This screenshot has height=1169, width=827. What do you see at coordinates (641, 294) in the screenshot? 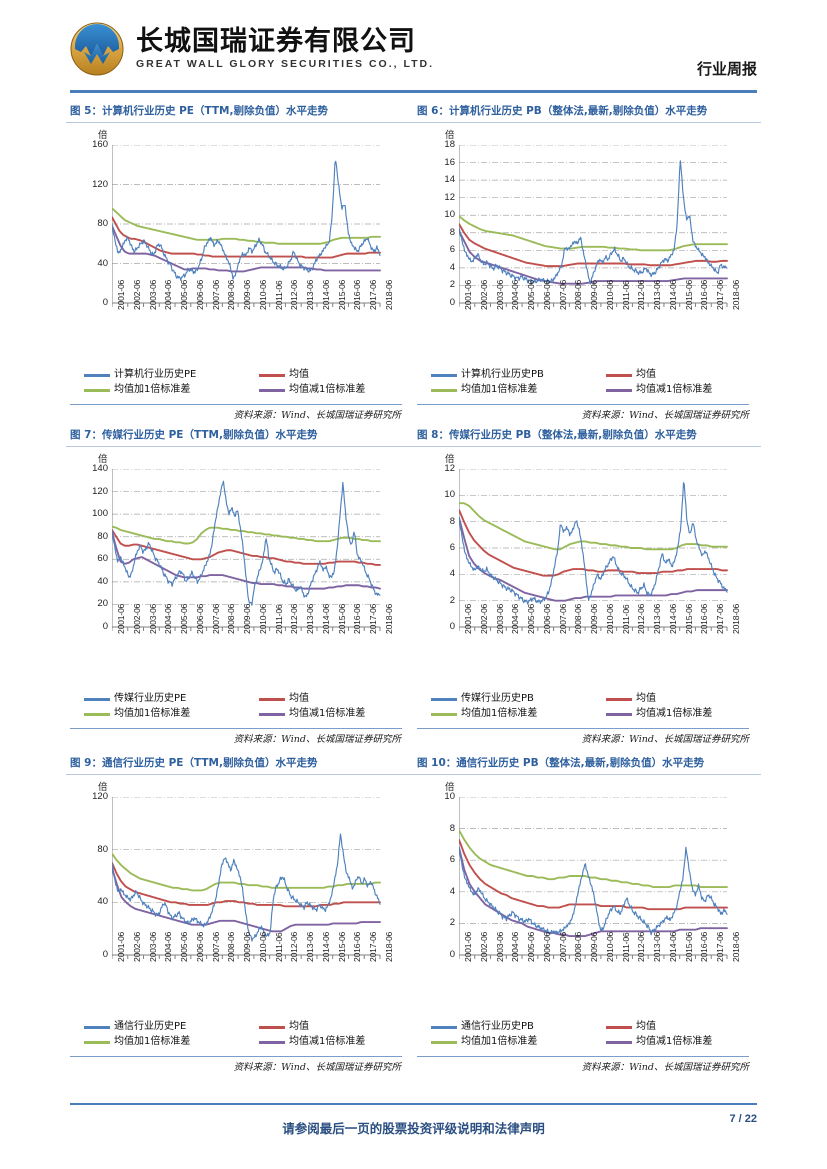
I see `x-axis-tick-label: 2012-06` at bounding box center [641, 294].